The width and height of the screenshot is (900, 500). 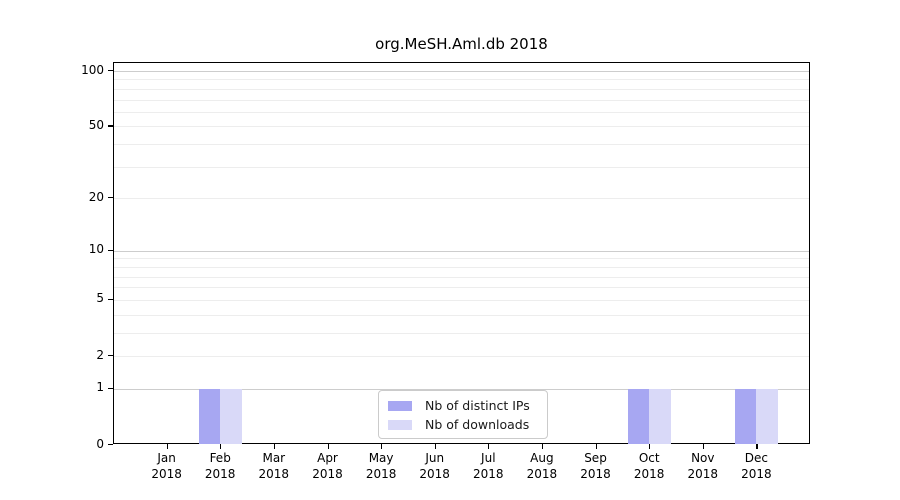 What do you see at coordinates (461, 44) in the screenshot?
I see `chart-title: org.MeSH.Aml.db 2018` at bounding box center [461, 44].